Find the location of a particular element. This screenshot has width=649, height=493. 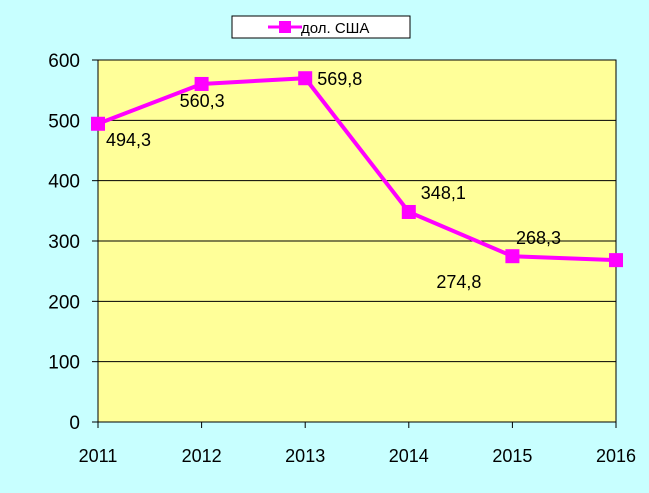

legend-marker is located at coordinates (285, 27).